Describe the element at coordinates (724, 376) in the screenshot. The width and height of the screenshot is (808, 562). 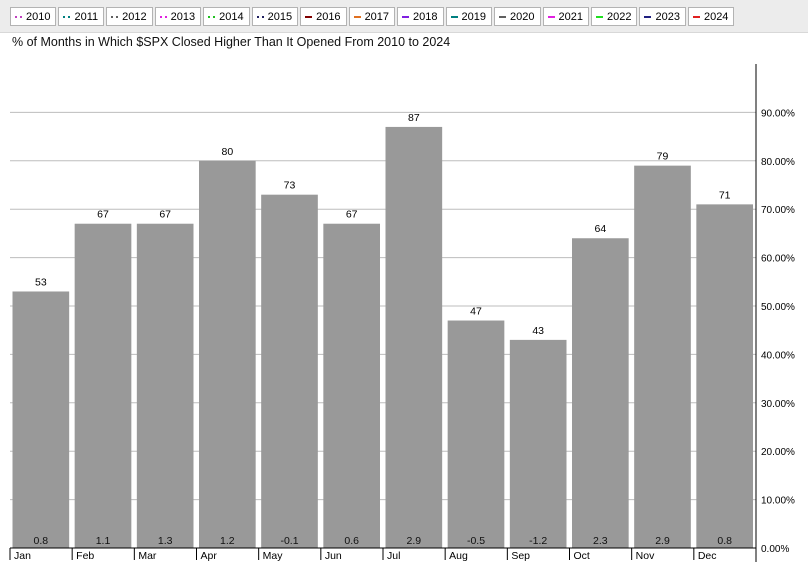
I see `bar-dec` at that location.